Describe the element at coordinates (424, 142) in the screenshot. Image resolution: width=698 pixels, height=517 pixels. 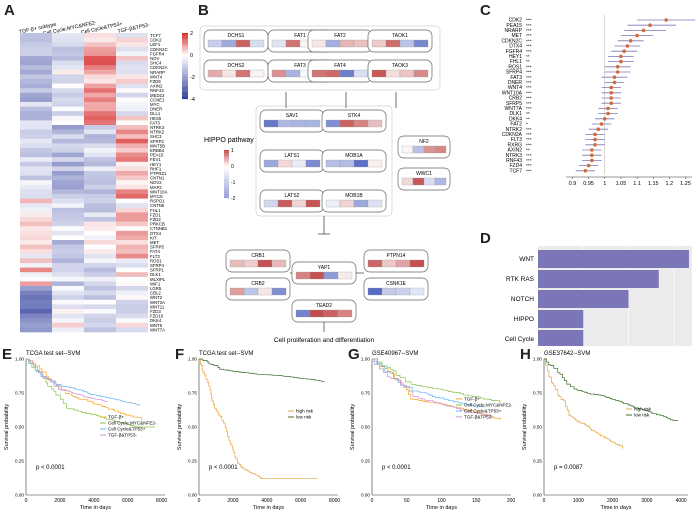
I see `gene-box-nf2-label: NF2` at that location.